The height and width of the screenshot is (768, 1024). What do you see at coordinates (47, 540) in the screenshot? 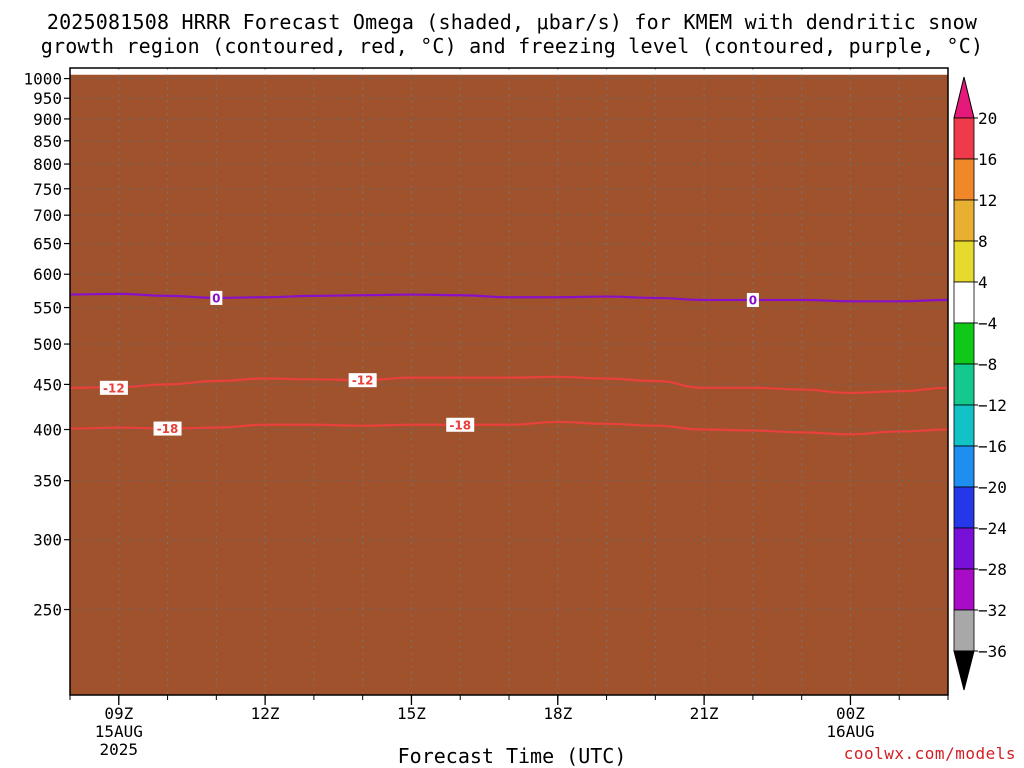
I see `y-tick-label: 300` at bounding box center [47, 540].